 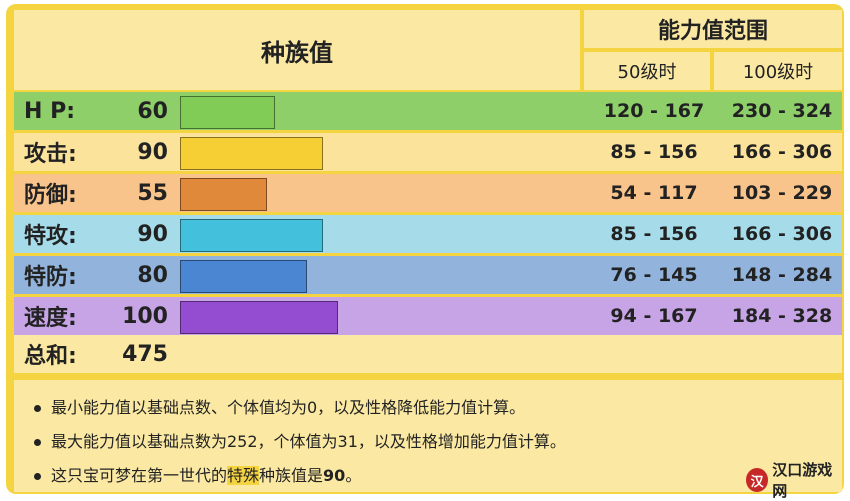 What do you see at coordinates (50, 154) in the screenshot?
I see `stat-name: 攻击:` at bounding box center [50, 154].